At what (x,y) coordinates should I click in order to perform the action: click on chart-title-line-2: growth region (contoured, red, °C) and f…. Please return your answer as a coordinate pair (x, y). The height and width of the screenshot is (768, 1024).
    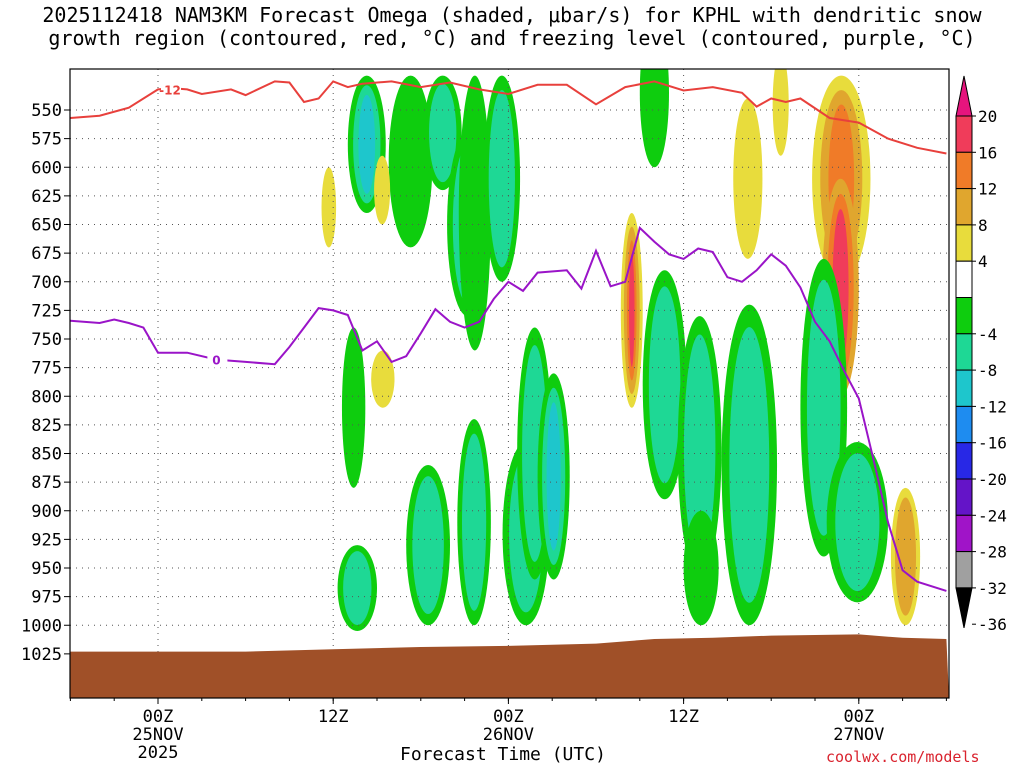
    Looking at the image, I should click on (512, 38).